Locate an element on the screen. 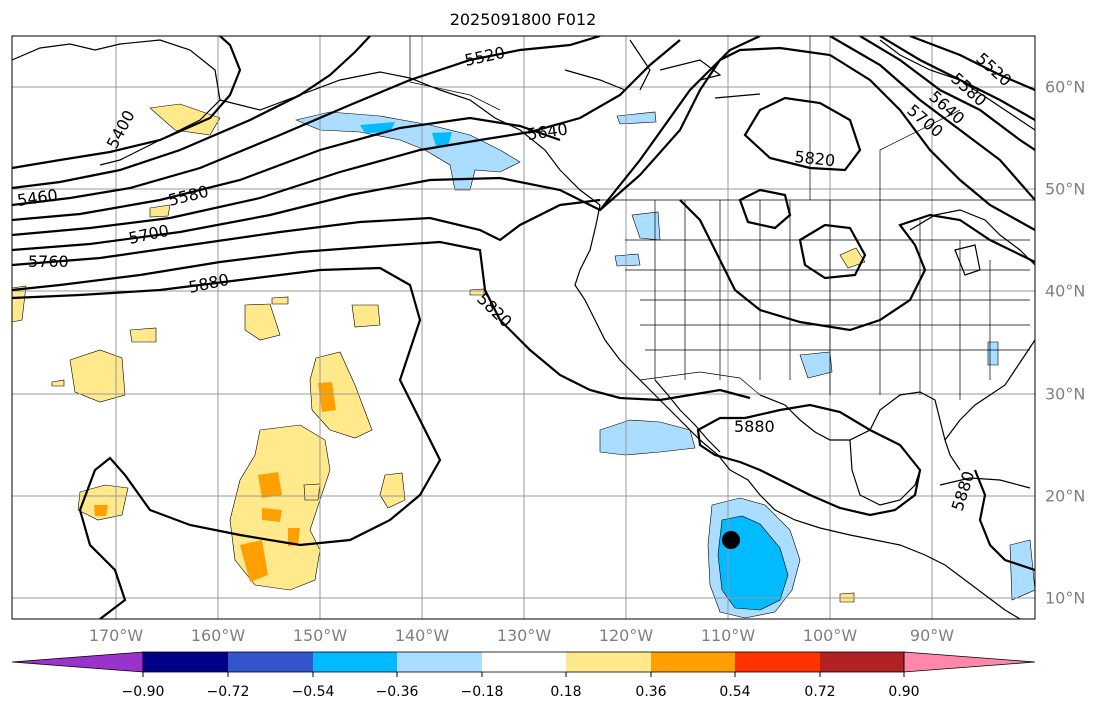 This screenshot has width=1105, height=712. contour-label: 5820 is located at coordinates (494, 310).